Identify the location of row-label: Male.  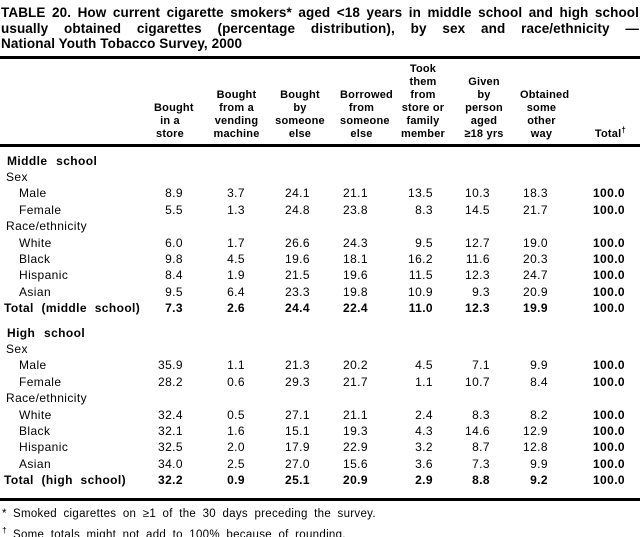
(33, 365).